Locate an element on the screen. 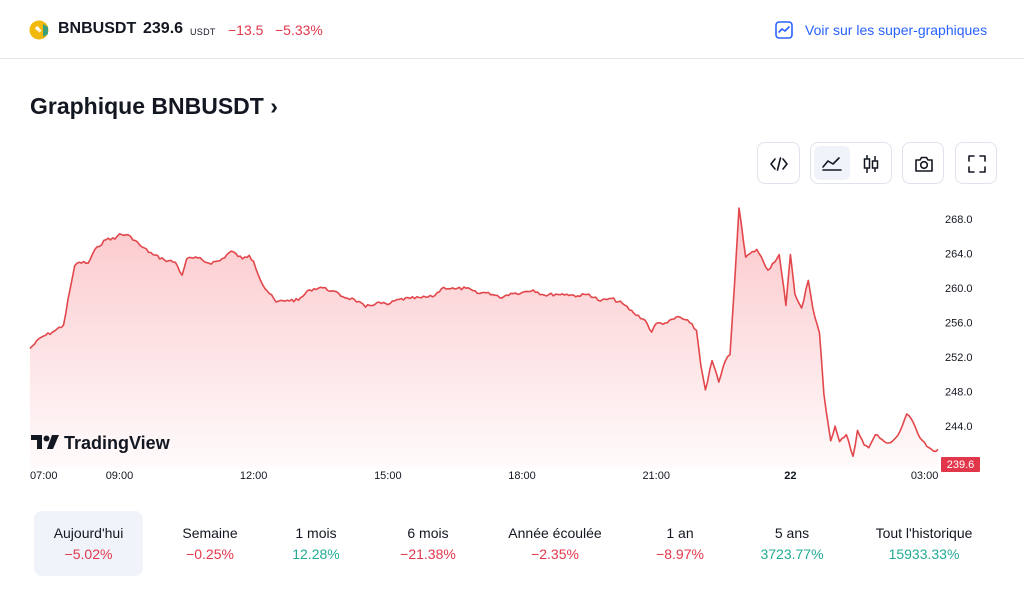  y-tick-label: 264.0 is located at coordinates (959, 255).